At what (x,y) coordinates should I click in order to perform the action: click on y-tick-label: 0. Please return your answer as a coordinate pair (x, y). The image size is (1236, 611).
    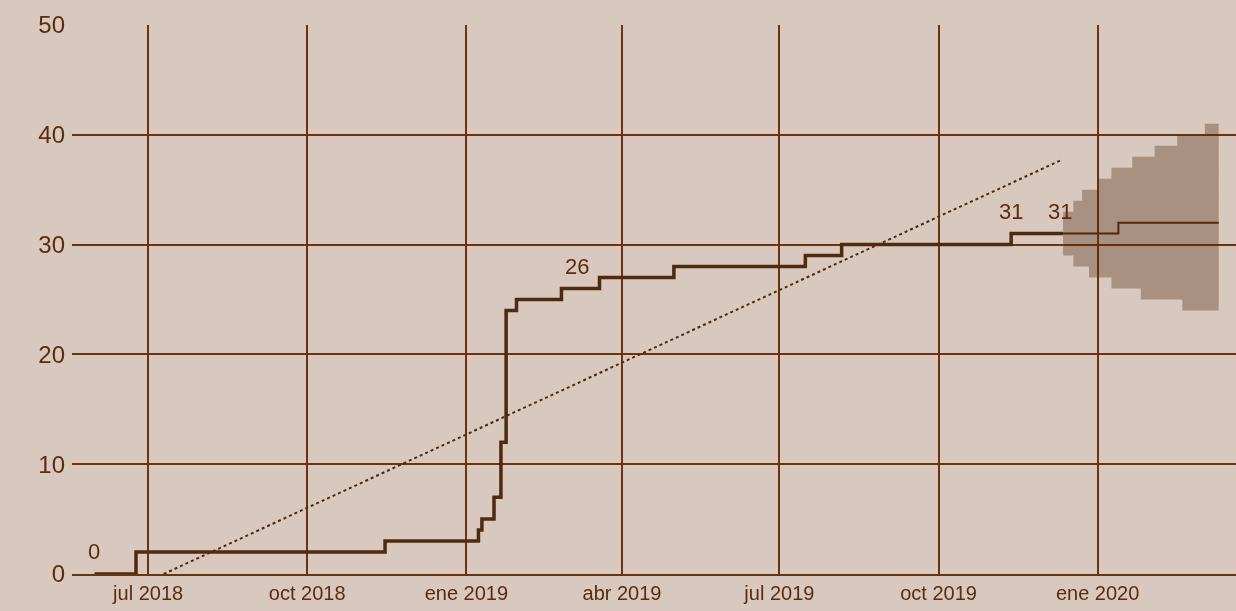
    Looking at the image, I should click on (58, 574).